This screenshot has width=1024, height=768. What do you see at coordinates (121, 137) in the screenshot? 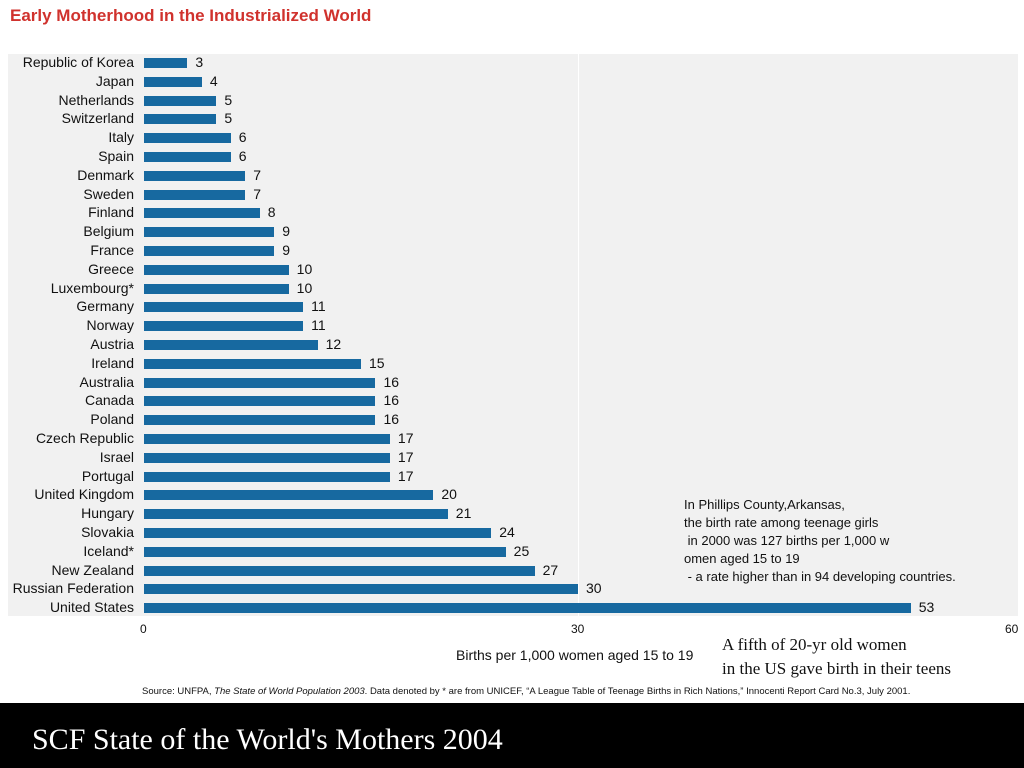
I see `category-label: Italy` at bounding box center [121, 137].